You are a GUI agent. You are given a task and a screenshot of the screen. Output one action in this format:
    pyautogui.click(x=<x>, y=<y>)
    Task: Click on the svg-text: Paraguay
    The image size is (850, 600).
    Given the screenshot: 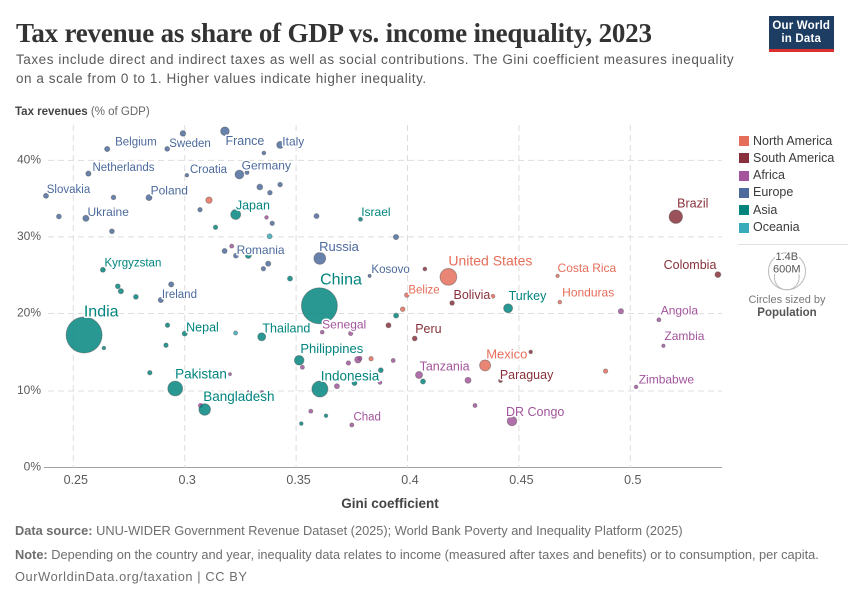 What is the action you would take?
    pyautogui.click(x=527, y=375)
    